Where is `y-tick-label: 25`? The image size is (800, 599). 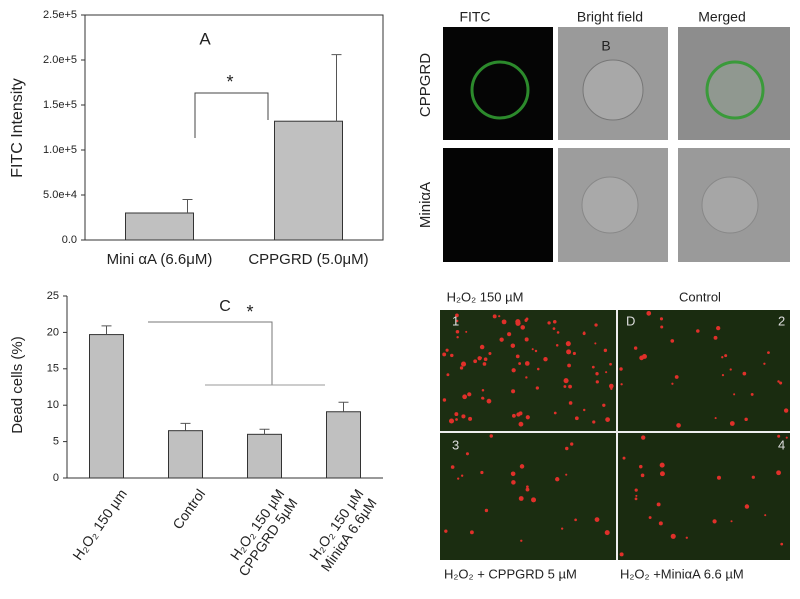
y-tick-label: 25 is located at coordinates (53, 296).